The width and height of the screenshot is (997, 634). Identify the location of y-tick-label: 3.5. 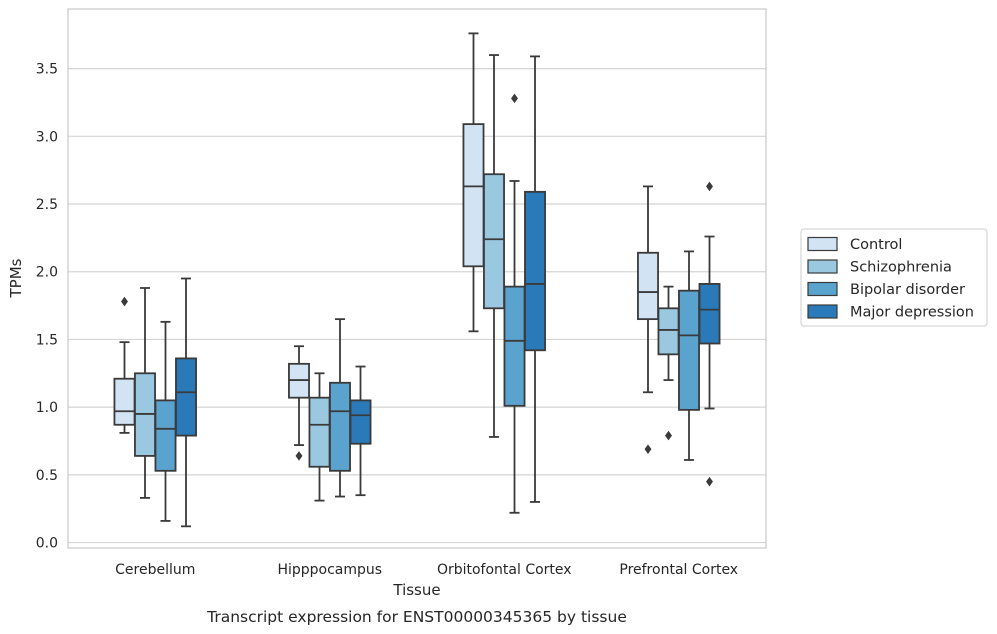
(47, 70).